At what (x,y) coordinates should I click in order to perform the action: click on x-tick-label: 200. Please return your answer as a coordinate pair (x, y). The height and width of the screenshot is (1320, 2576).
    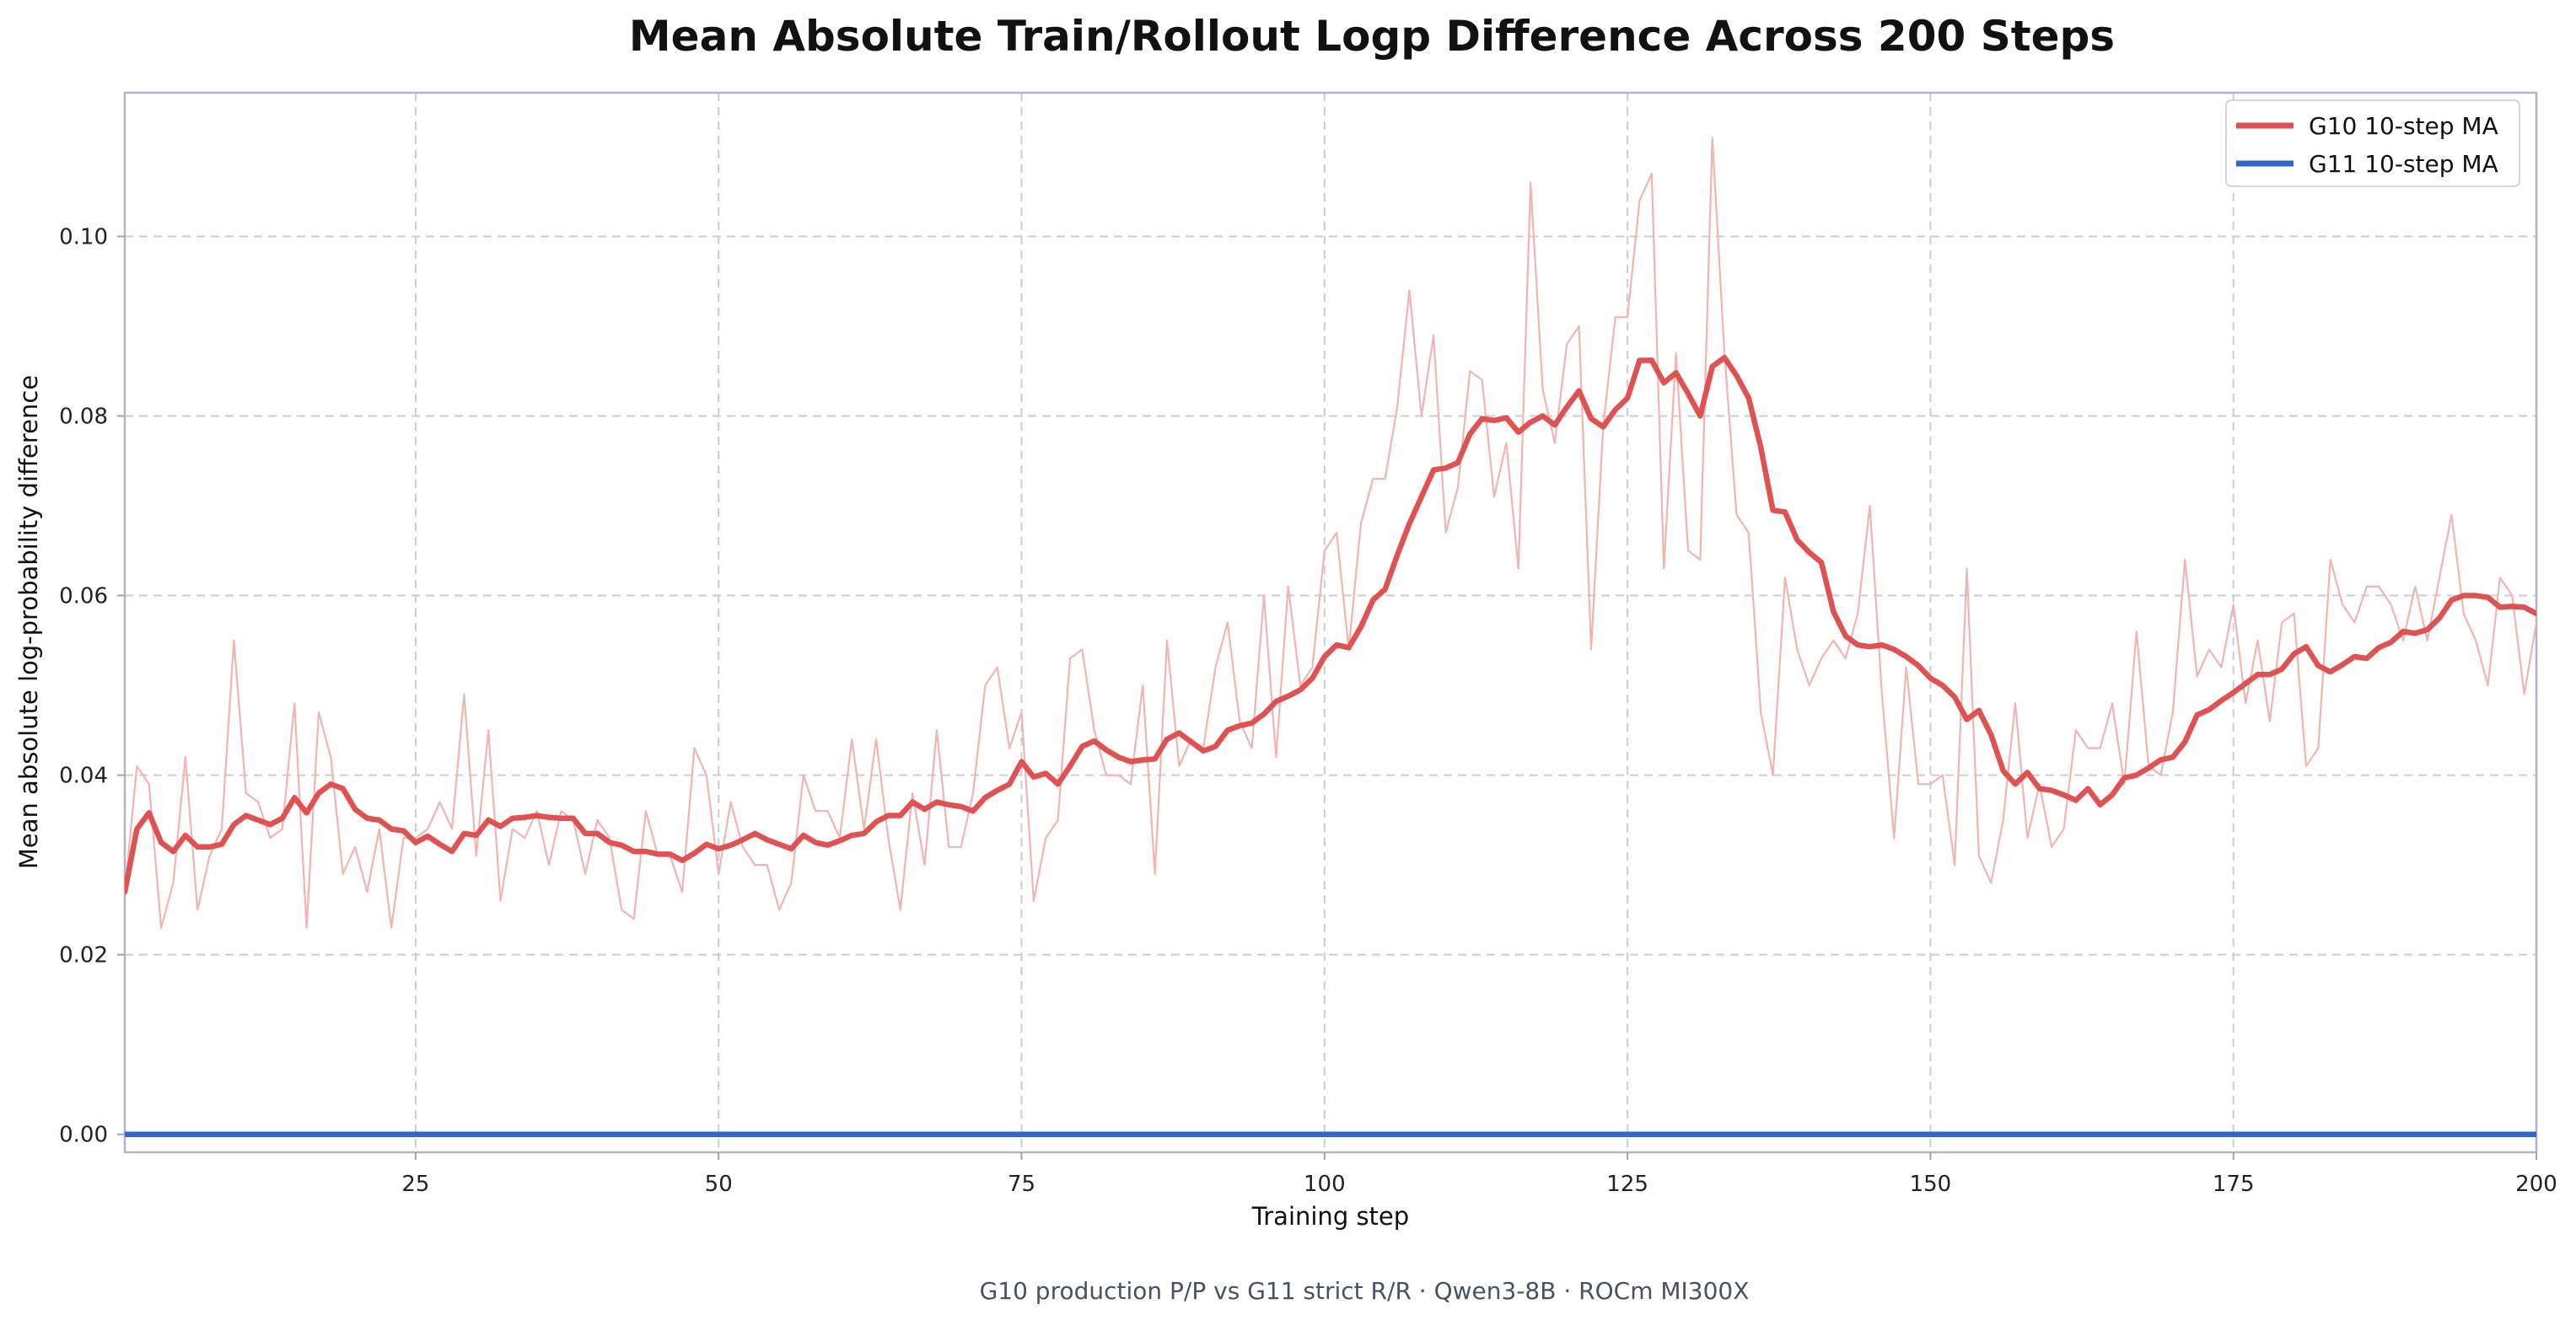
    Looking at the image, I should click on (2536, 1184).